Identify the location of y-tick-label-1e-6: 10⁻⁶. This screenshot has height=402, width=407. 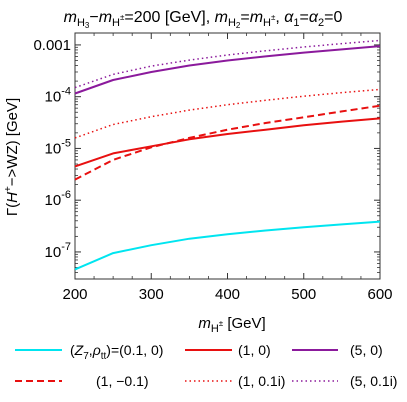
(58, 199).